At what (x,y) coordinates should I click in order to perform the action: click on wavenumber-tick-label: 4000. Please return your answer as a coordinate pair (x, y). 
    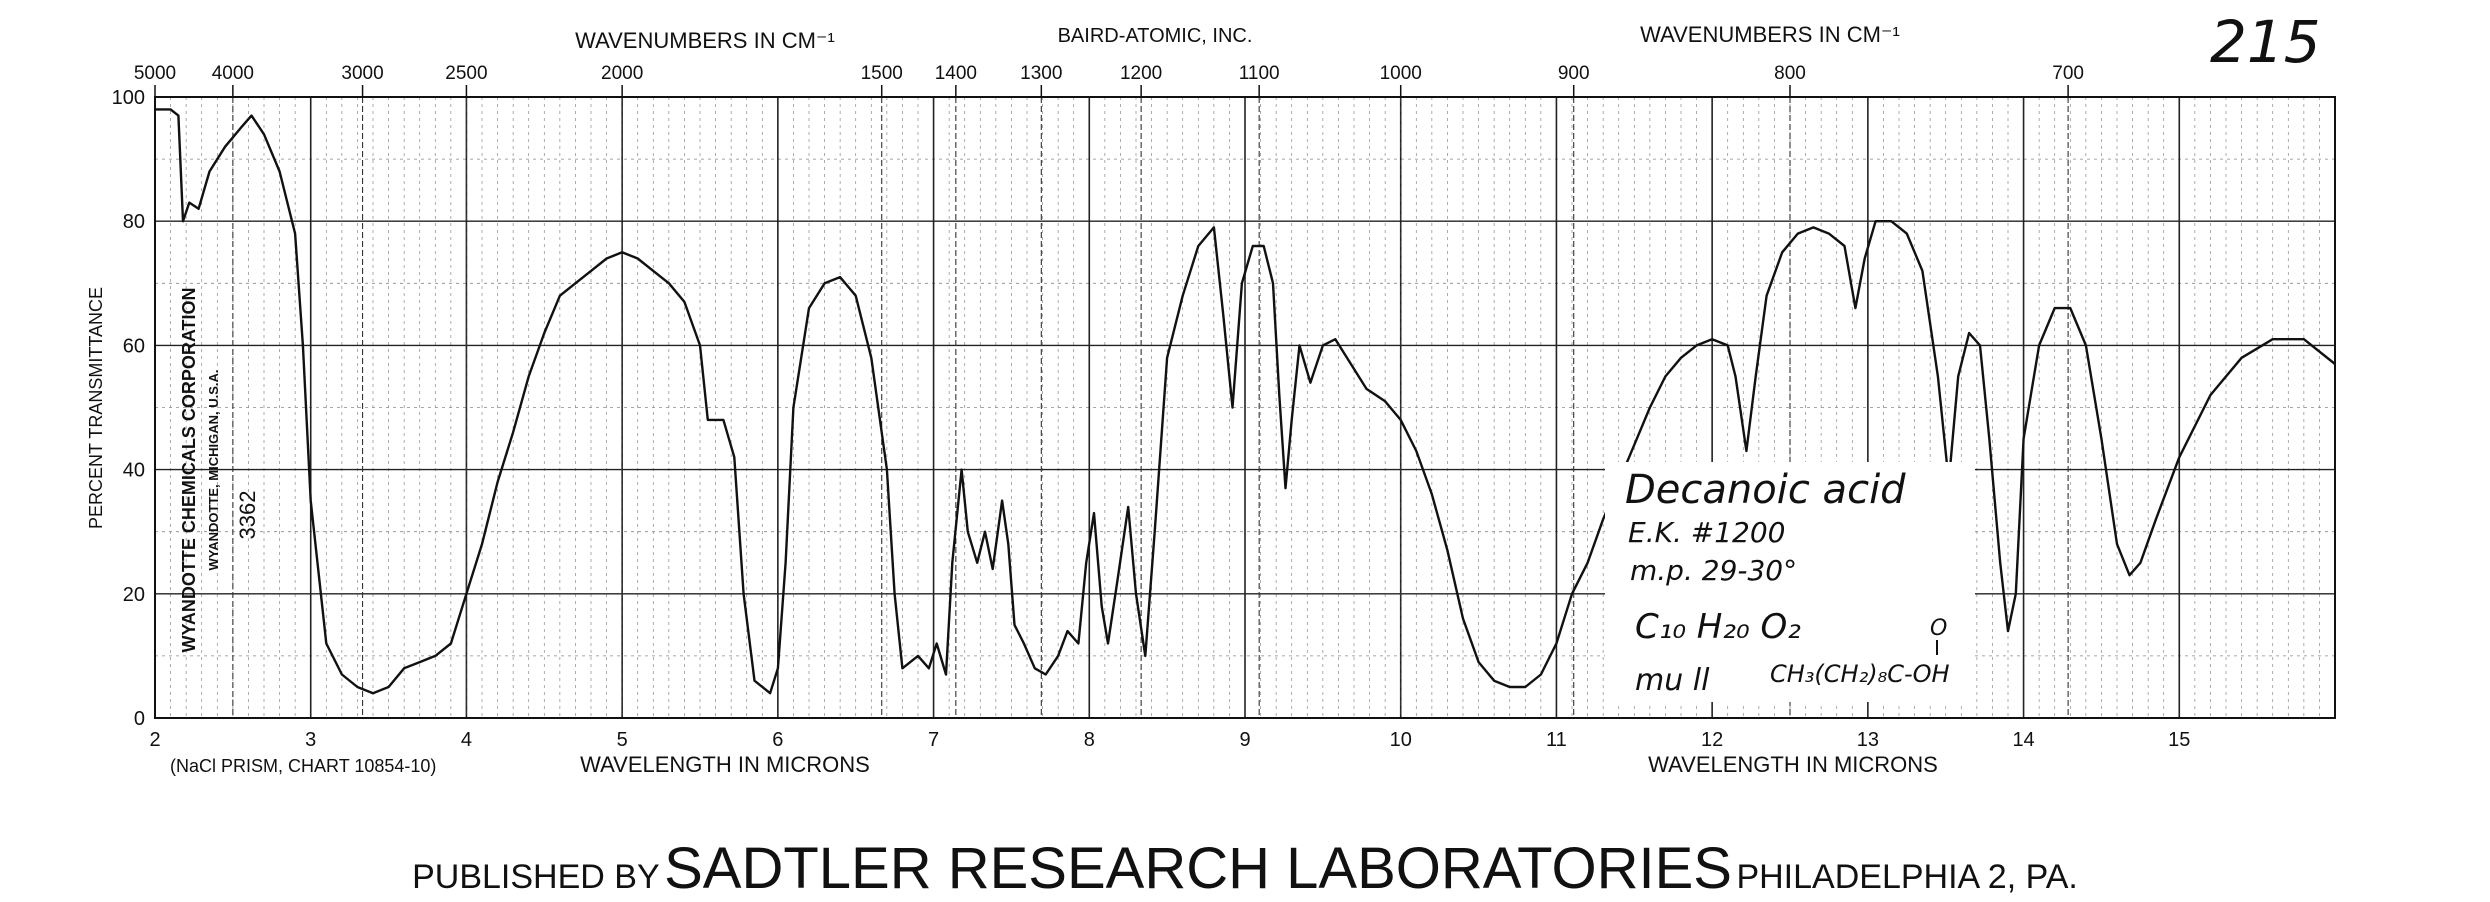
    Looking at the image, I should click on (233, 73).